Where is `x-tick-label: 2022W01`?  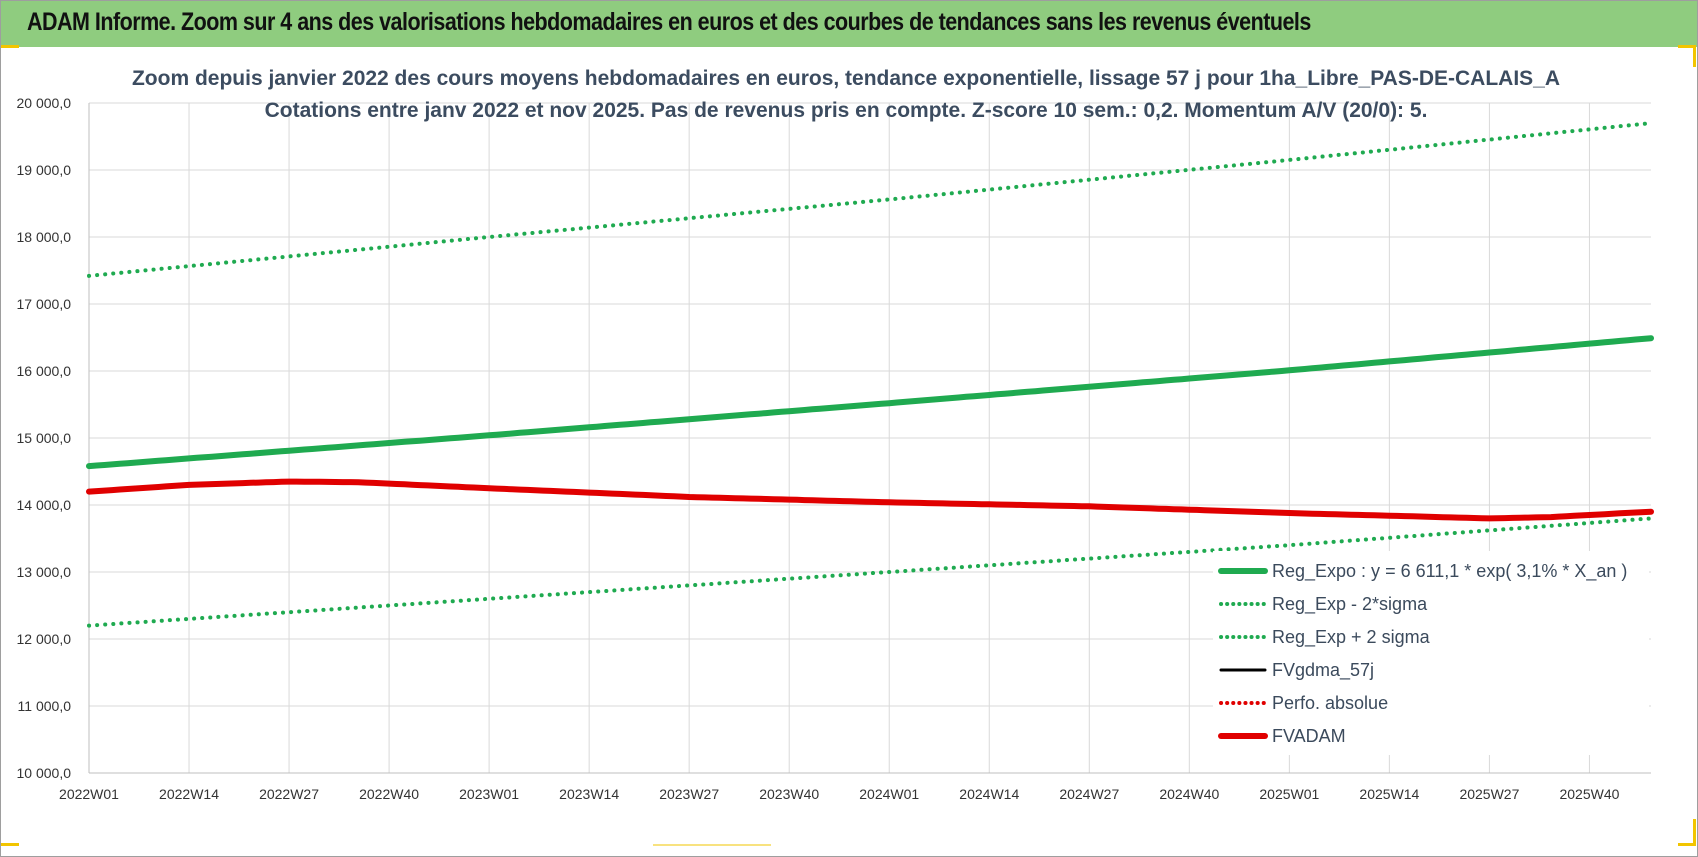 x-tick-label: 2022W01 is located at coordinates (89, 794).